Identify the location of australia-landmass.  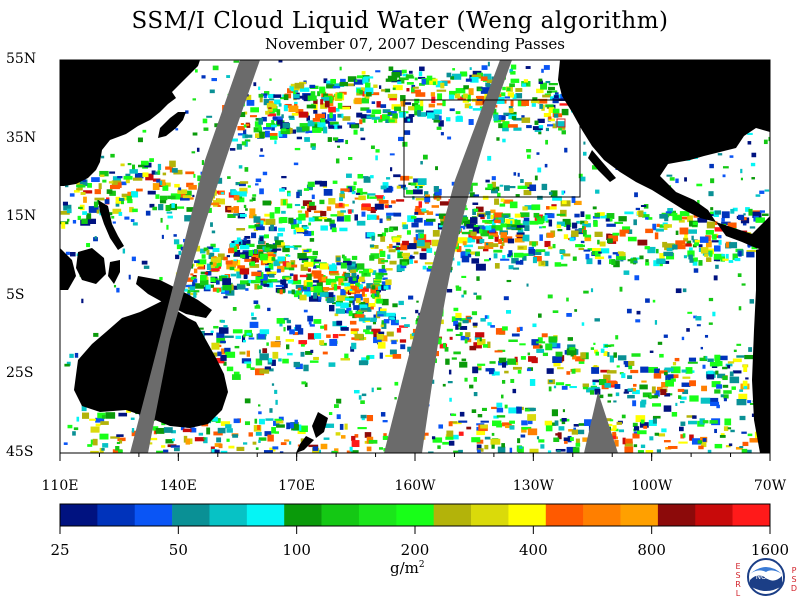
(151, 364).